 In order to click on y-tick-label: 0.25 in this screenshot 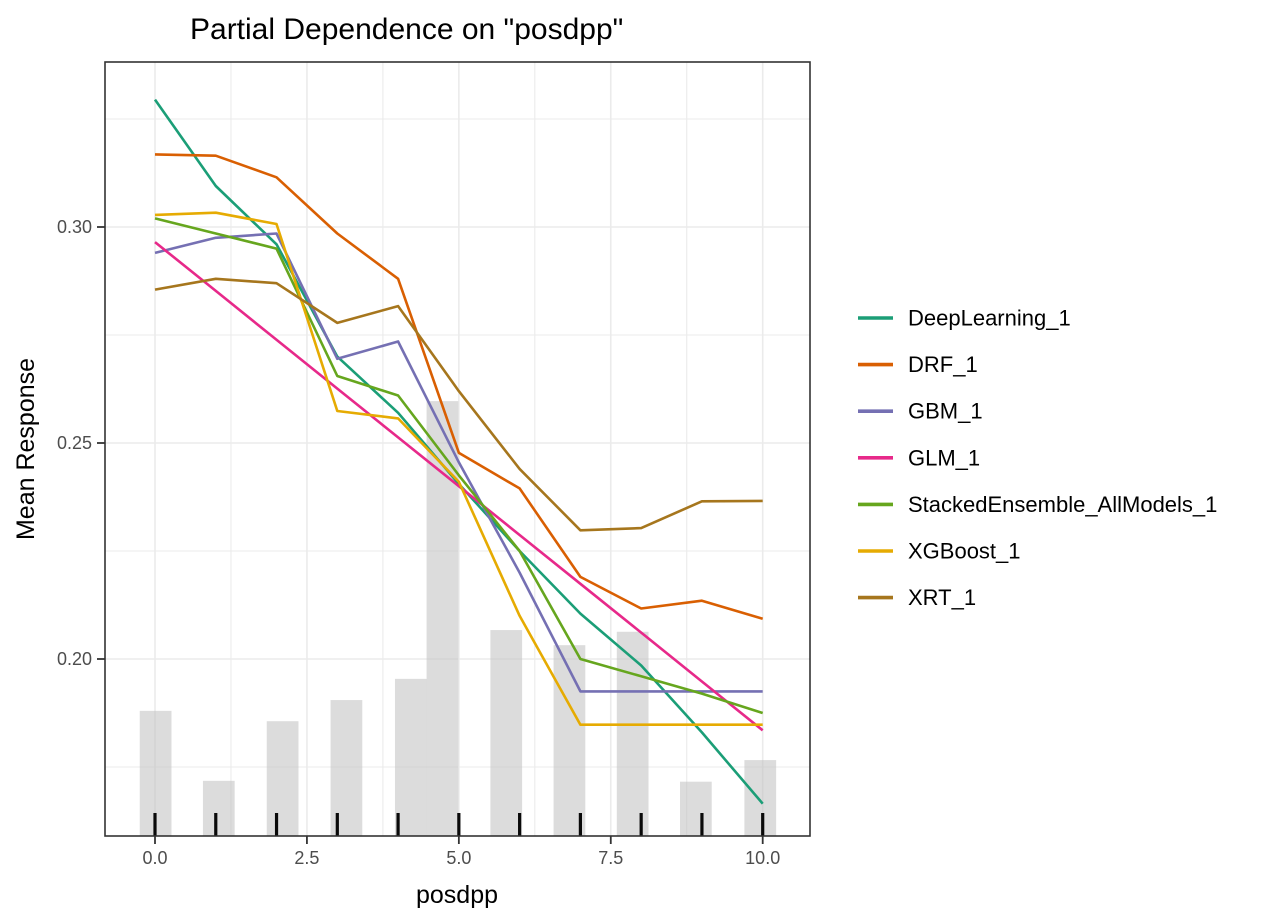, I will do `click(74, 443)`.